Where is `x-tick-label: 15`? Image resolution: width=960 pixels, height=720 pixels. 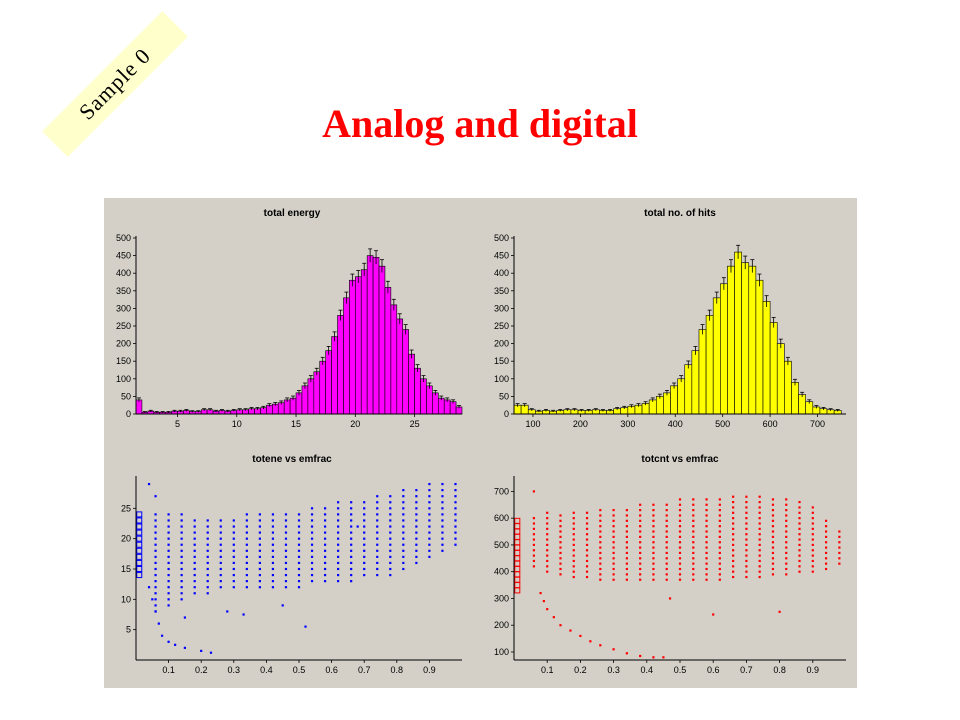 x-tick-label: 15 is located at coordinates (296, 424).